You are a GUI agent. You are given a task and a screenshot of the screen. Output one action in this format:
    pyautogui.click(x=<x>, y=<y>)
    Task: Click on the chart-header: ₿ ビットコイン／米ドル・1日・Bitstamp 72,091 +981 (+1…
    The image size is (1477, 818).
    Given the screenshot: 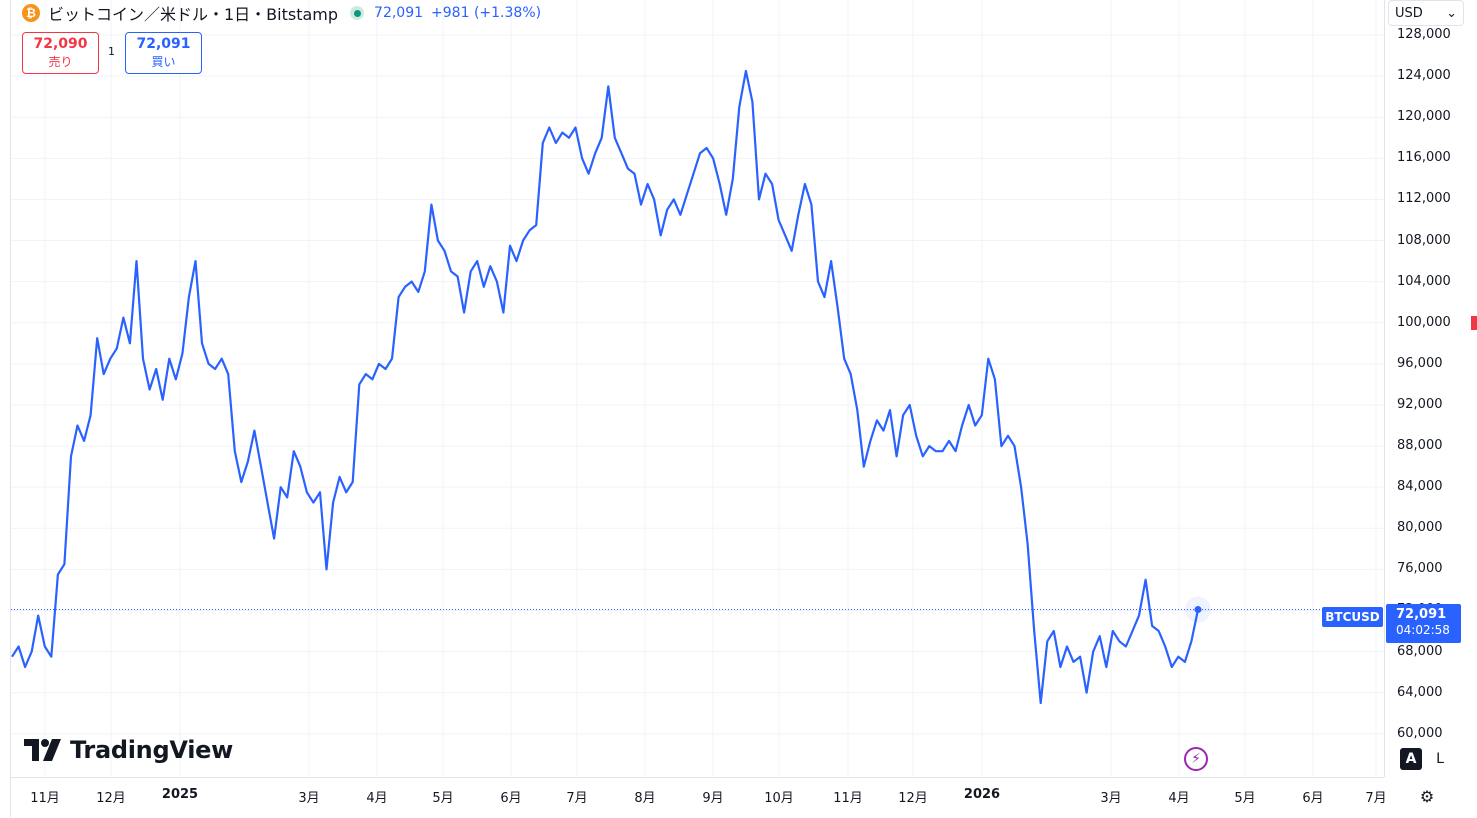 What is the action you would take?
    pyautogui.click(x=281, y=13)
    